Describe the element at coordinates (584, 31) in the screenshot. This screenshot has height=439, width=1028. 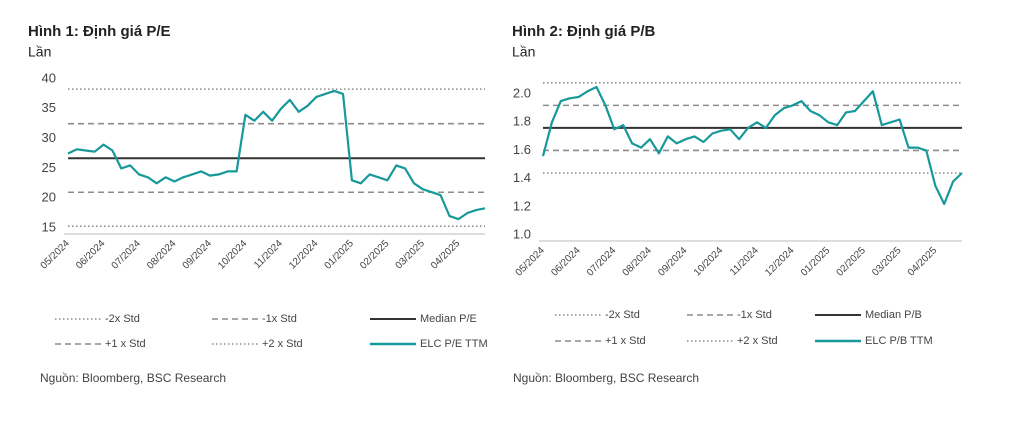
I see `chart-title: Hình 2: Định giá P/B` at that location.